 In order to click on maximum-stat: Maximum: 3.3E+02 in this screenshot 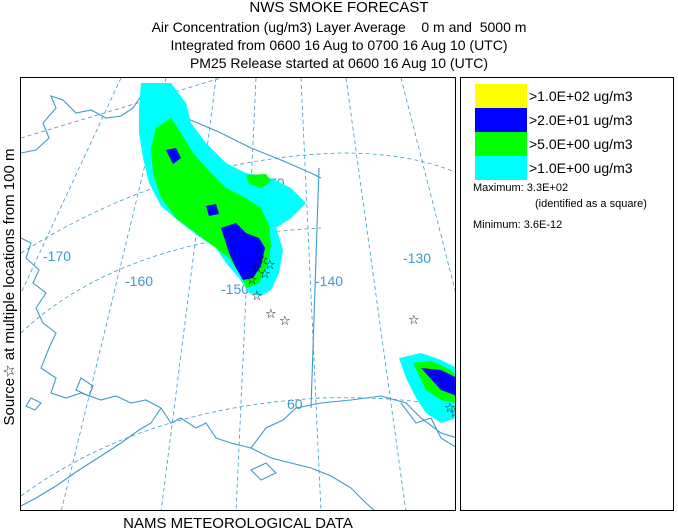, I will do `click(520, 188)`.